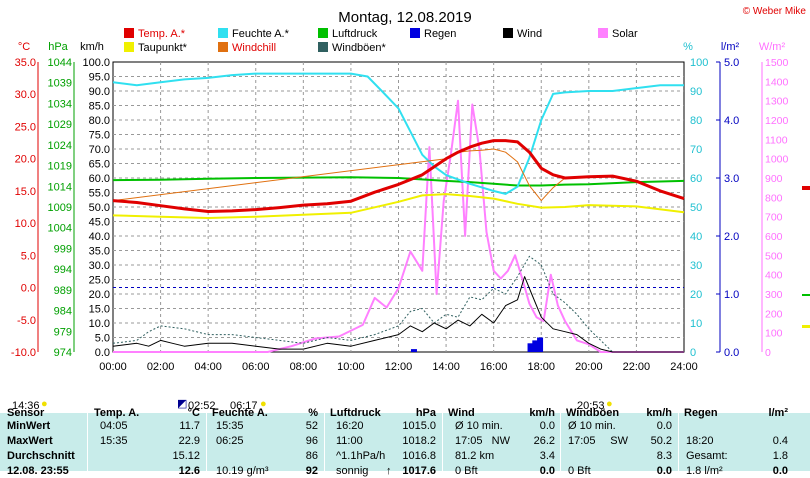 This screenshot has height=478, width=810. Describe the element at coordinates (402, 47) in the screenshot. I see `axis-units: °C hPa km/h% l/m² W/m²` at that location.